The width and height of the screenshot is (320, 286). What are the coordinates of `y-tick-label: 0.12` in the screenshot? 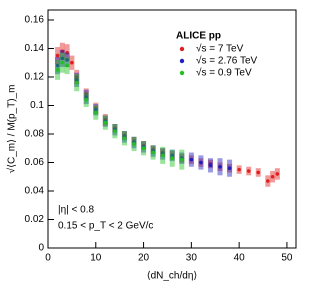 It's located at (35, 77).